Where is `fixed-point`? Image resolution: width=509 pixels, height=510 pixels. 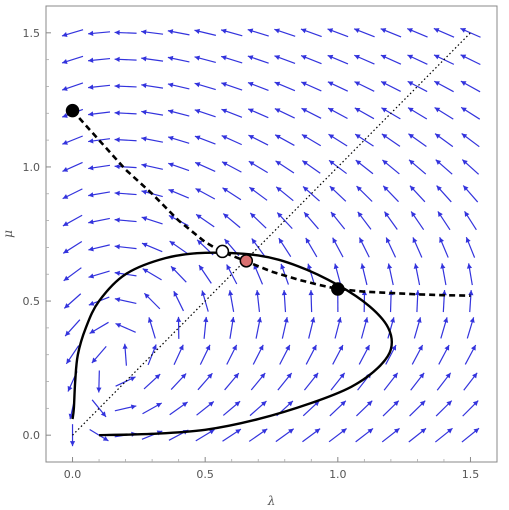
fixed-point is located at coordinates (72, 110).